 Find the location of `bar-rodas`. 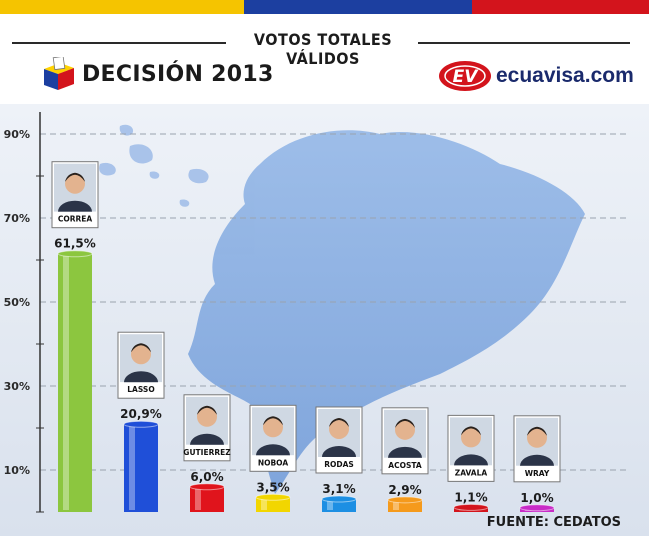

bar-rodas is located at coordinates (339, 503).